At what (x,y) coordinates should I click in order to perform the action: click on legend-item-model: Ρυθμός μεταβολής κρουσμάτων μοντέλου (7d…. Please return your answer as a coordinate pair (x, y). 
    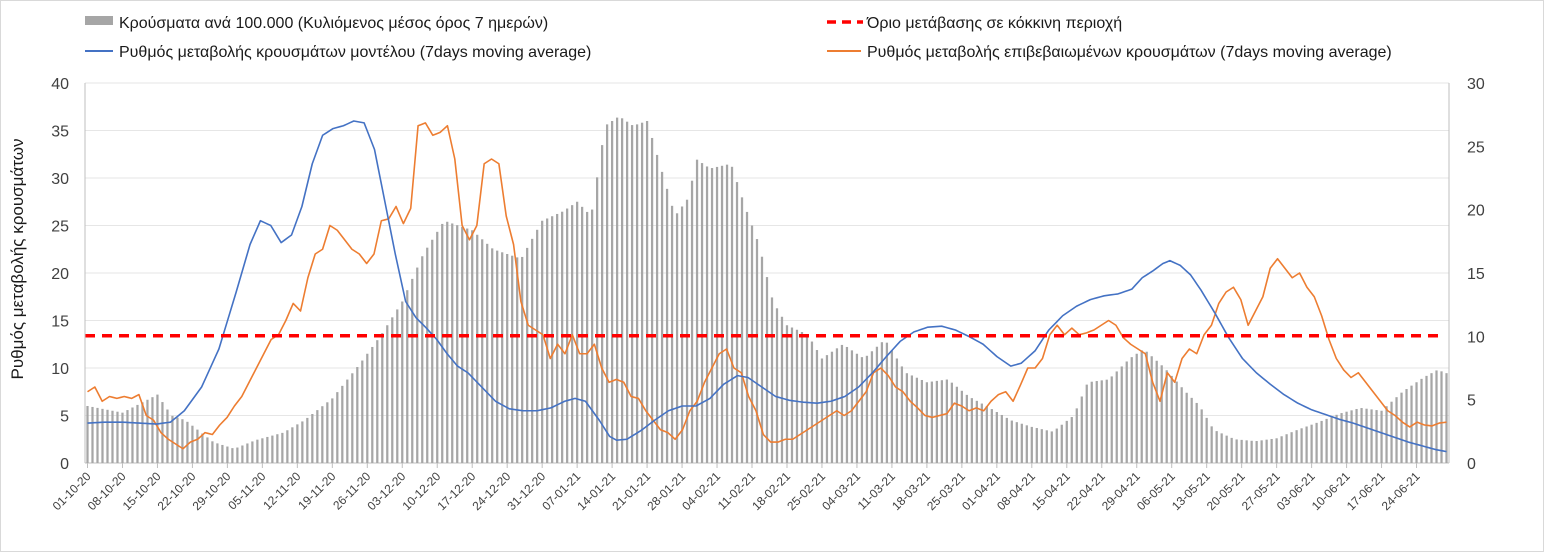
    Looking at the image, I should click on (338, 52).